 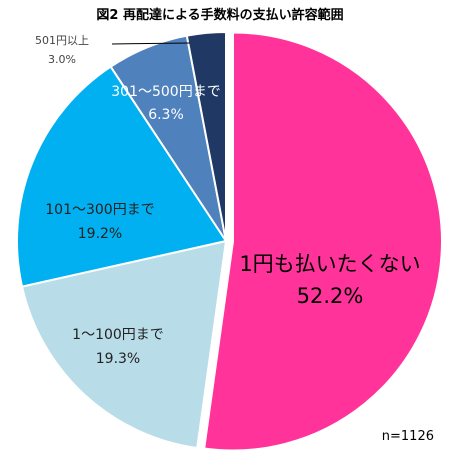 What do you see at coordinates (330, 296) in the screenshot?
I see `slice-label-0-value: 52.2%` at bounding box center [330, 296].